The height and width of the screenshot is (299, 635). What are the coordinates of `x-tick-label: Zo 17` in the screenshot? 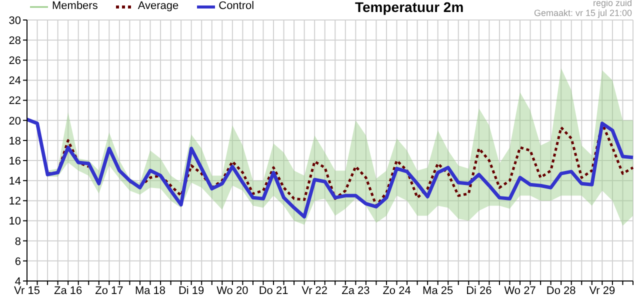 It's located at (109, 290).